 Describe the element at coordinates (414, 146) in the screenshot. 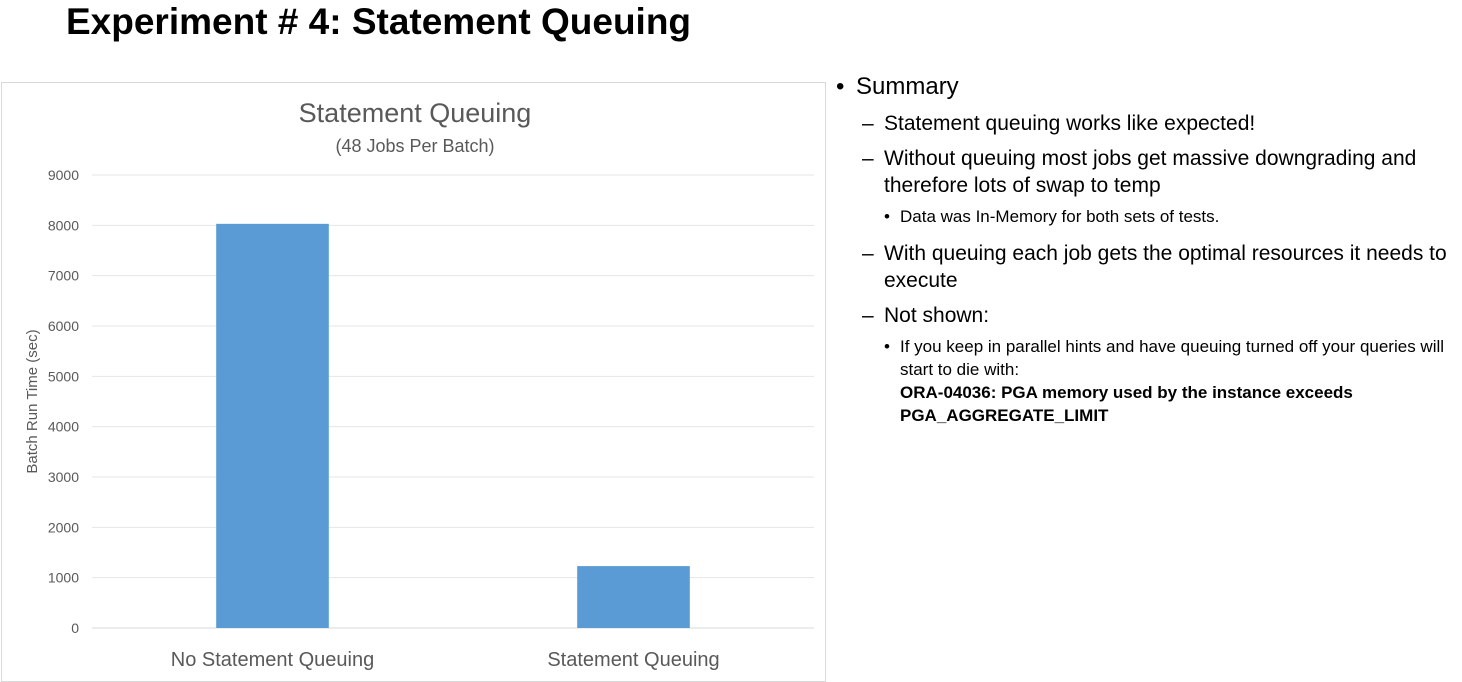

I see `chart-subtitle: (48 Jobs Per Batch)` at that location.